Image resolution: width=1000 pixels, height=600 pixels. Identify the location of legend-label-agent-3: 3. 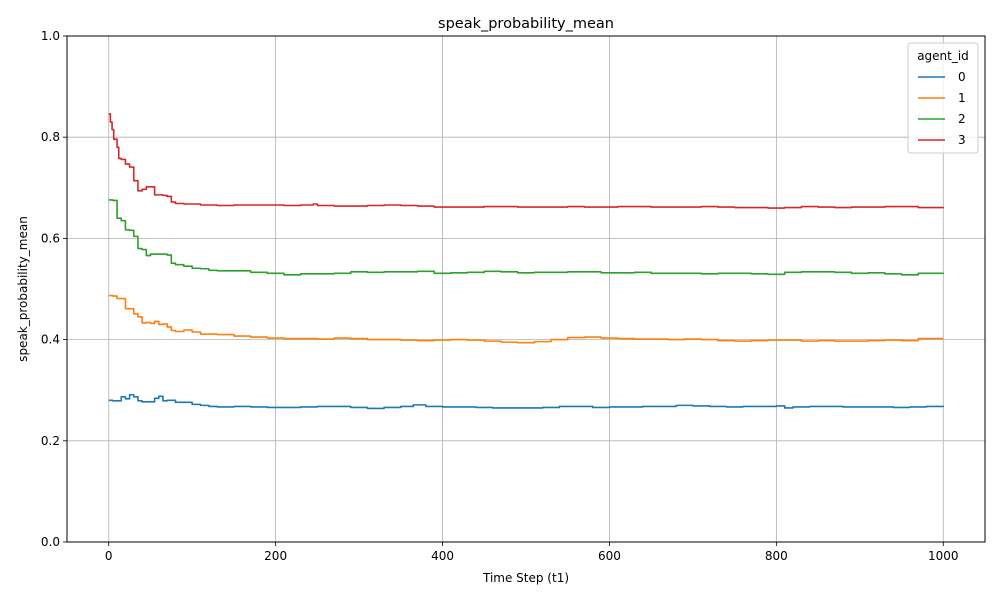
(962, 140).